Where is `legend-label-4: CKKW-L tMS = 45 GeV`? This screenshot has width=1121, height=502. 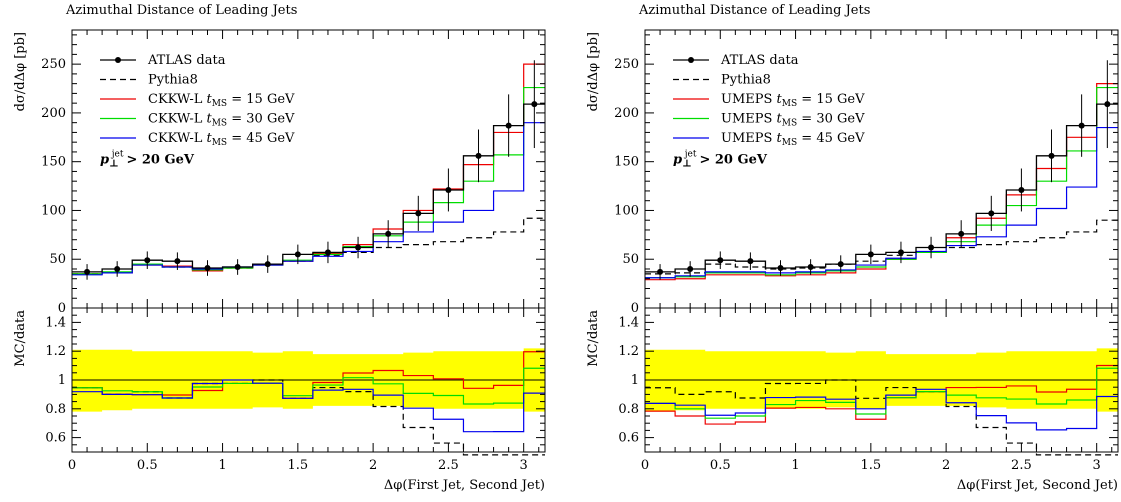 legend-label-4: CKKW-L tMS = 45 GeV is located at coordinates (221, 139).